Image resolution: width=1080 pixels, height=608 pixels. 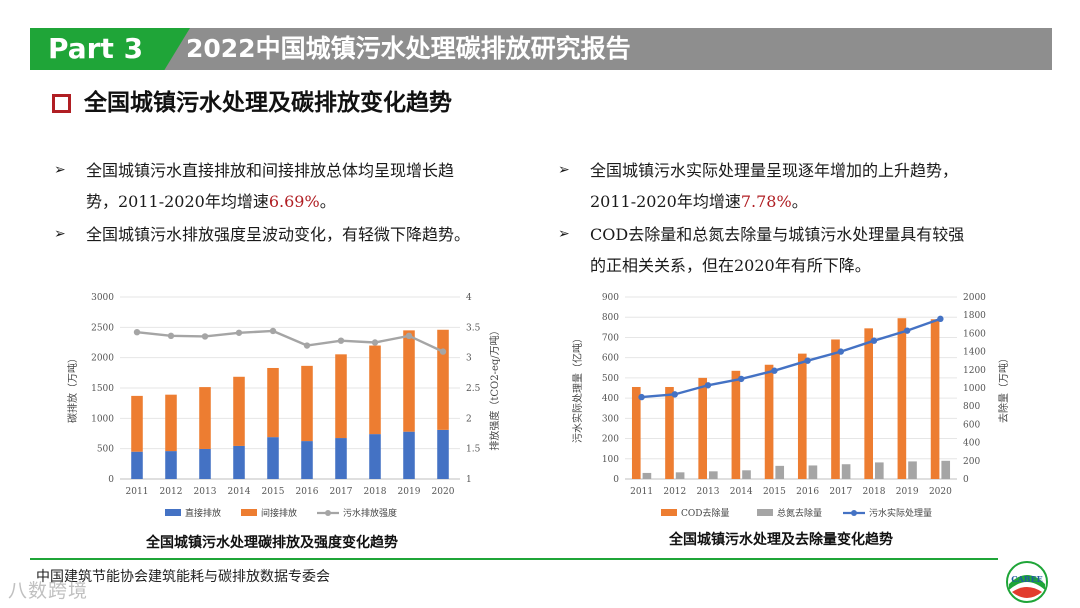 What do you see at coordinates (541, 49) in the screenshot?
I see `header-bar` at bounding box center [541, 49].